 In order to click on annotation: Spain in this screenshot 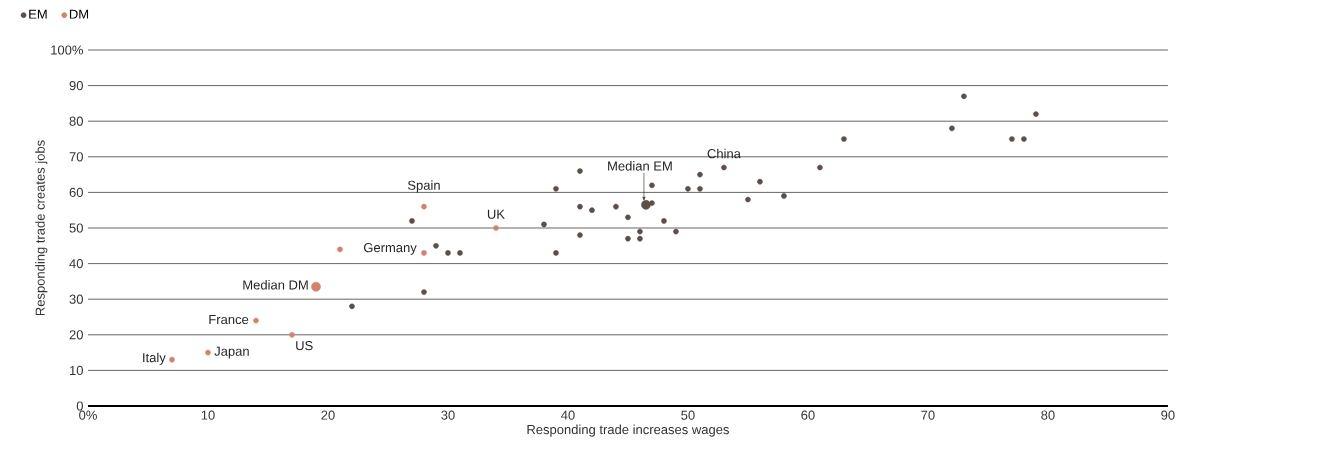, I will do `click(423, 186)`.